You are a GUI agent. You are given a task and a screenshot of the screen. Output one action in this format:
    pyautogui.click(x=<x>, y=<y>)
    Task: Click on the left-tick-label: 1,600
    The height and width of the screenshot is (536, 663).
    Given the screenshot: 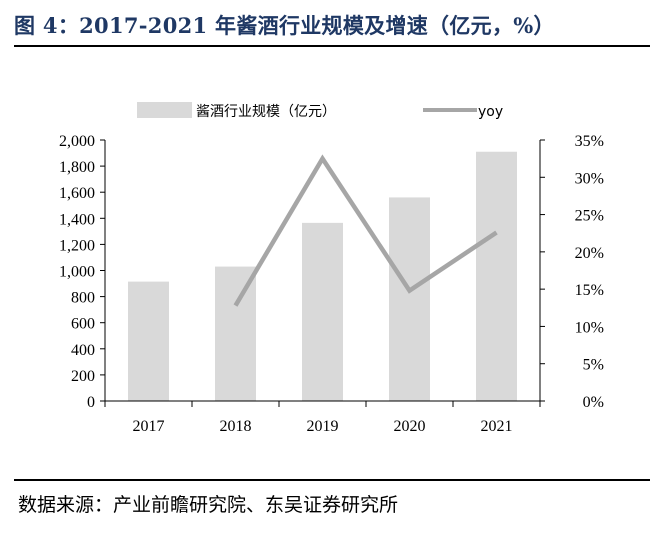 What is the action you would take?
    pyautogui.click(x=77, y=193)
    